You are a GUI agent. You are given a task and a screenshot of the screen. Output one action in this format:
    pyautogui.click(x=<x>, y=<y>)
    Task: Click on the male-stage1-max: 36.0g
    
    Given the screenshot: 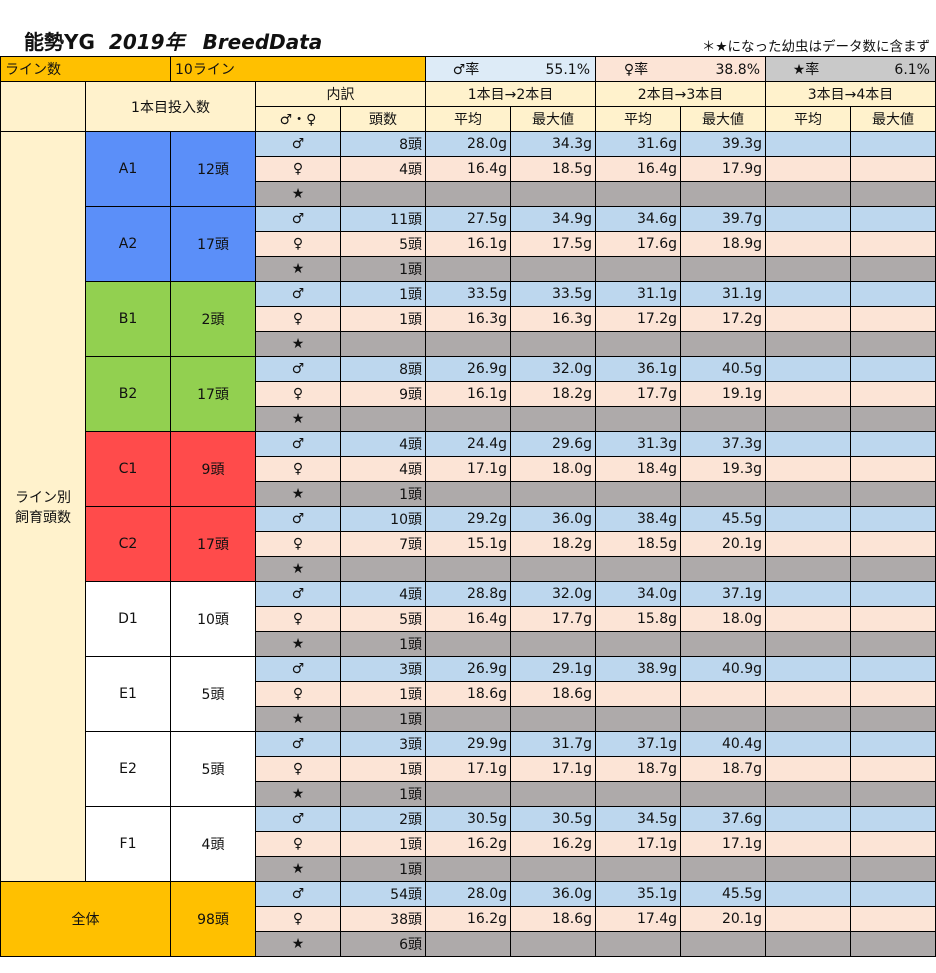 What is the action you would take?
    pyautogui.click(x=553, y=519)
    